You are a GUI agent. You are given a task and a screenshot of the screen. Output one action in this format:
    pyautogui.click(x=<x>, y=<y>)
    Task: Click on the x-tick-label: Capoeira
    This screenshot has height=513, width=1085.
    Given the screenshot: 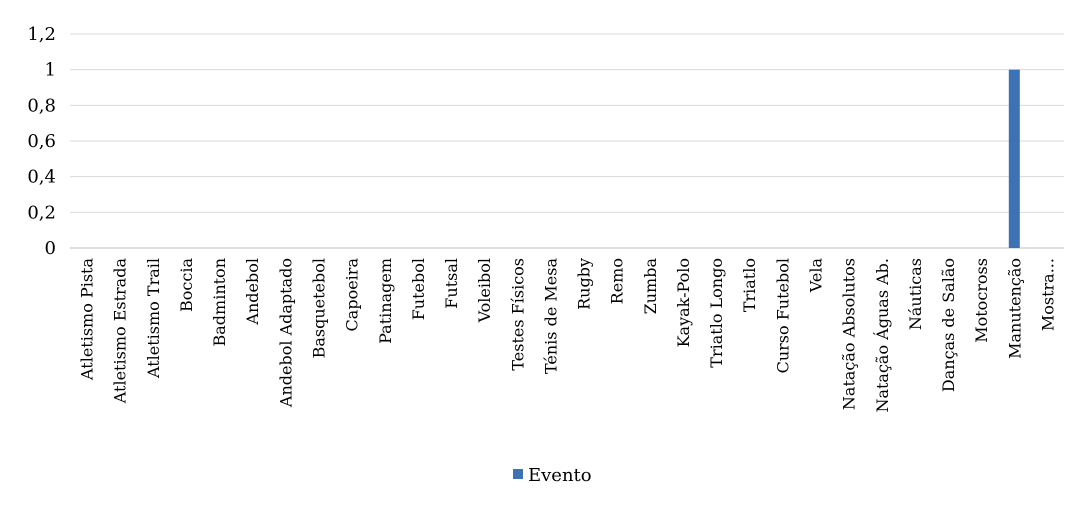 What is the action you would take?
    pyautogui.click(x=352, y=295)
    